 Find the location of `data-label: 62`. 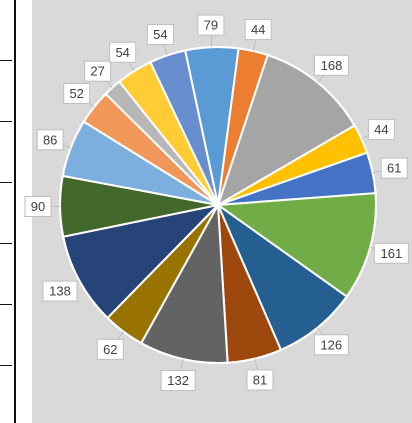

data-label: 62 is located at coordinates (110, 349).